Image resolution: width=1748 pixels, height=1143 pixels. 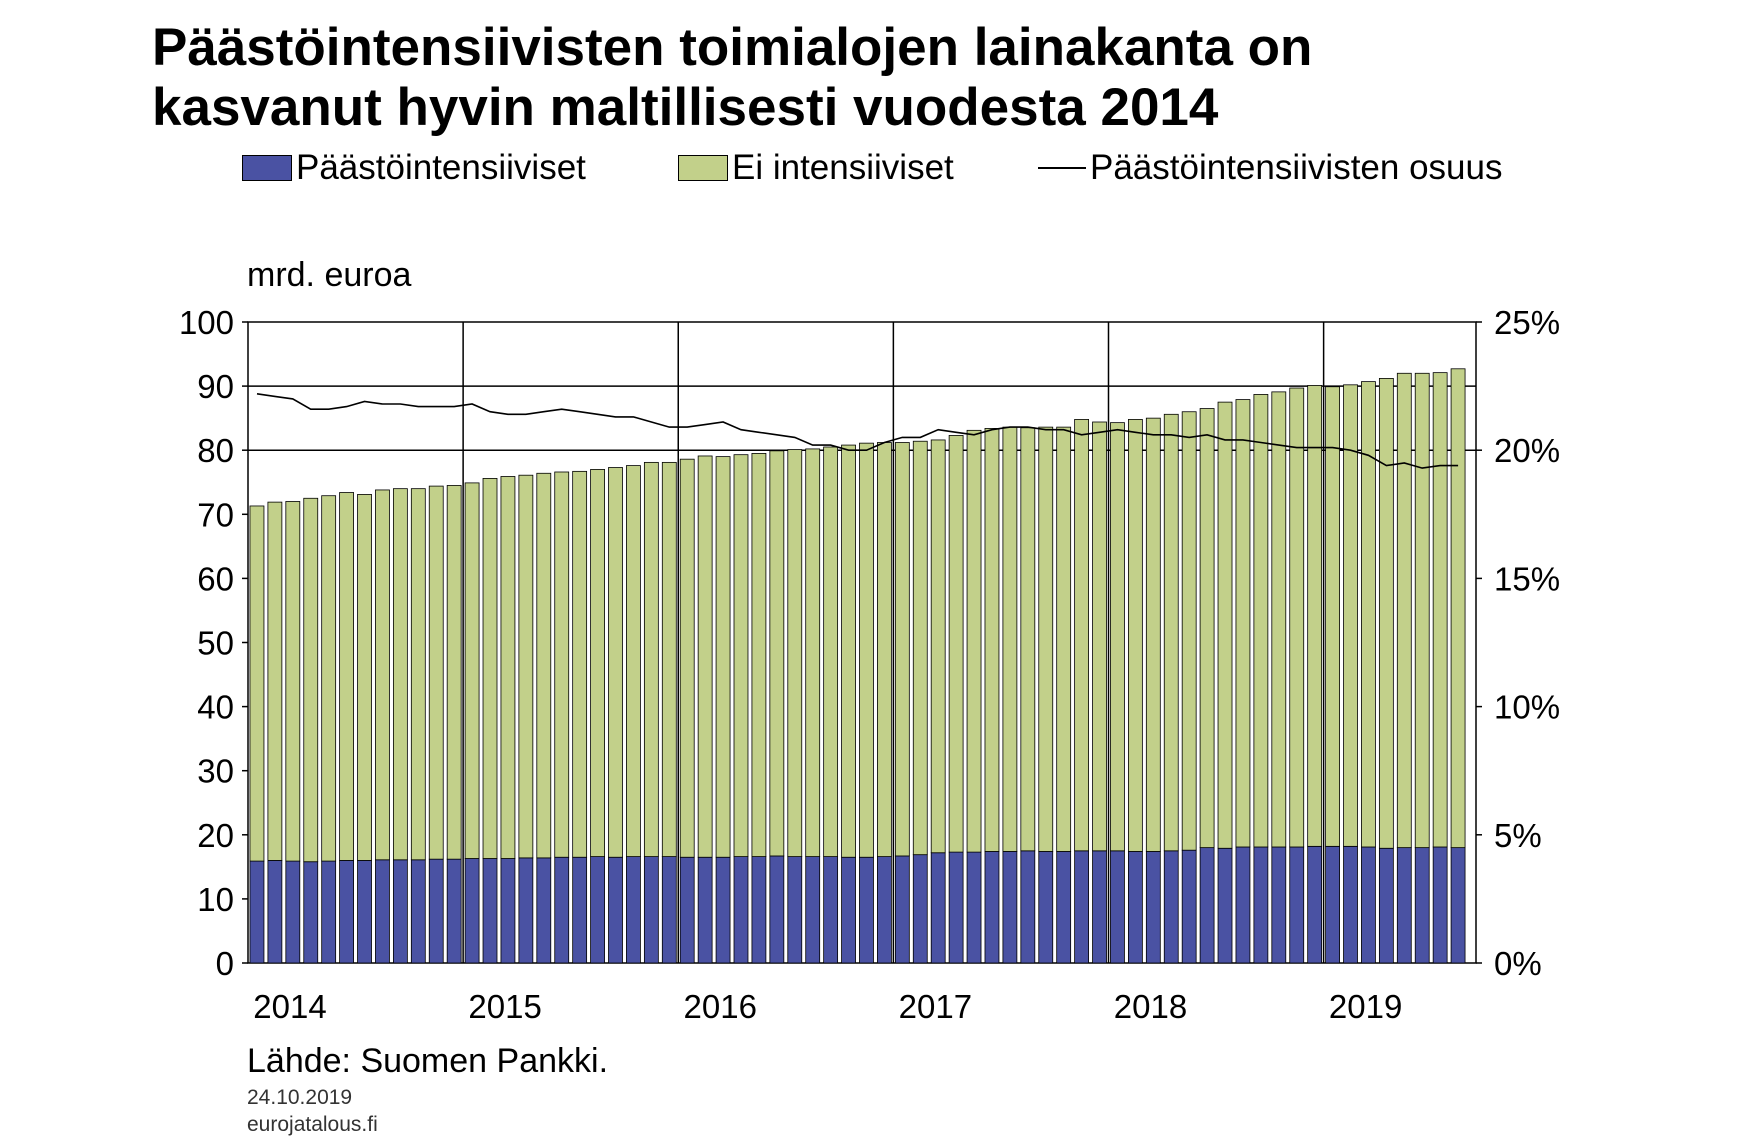 What do you see at coordinates (1518, 835) in the screenshot?
I see `y2-tick-label-1: 5%` at bounding box center [1518, 835].